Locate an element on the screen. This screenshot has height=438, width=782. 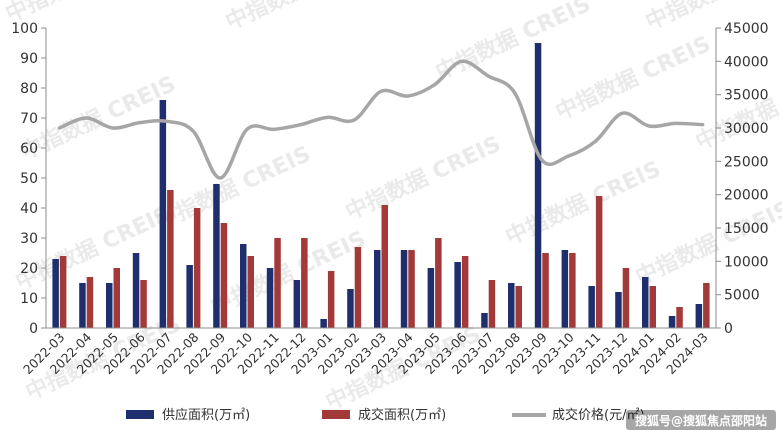
left-tick-label: 90 is located at coordinates (29, 59).